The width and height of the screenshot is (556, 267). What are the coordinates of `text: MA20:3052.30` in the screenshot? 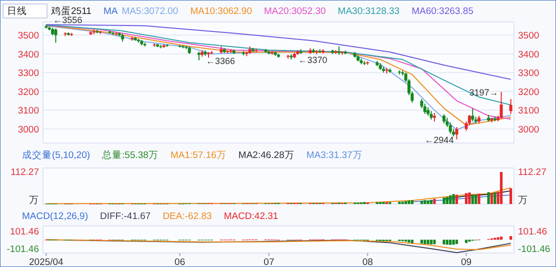 It's located at (295, 11).